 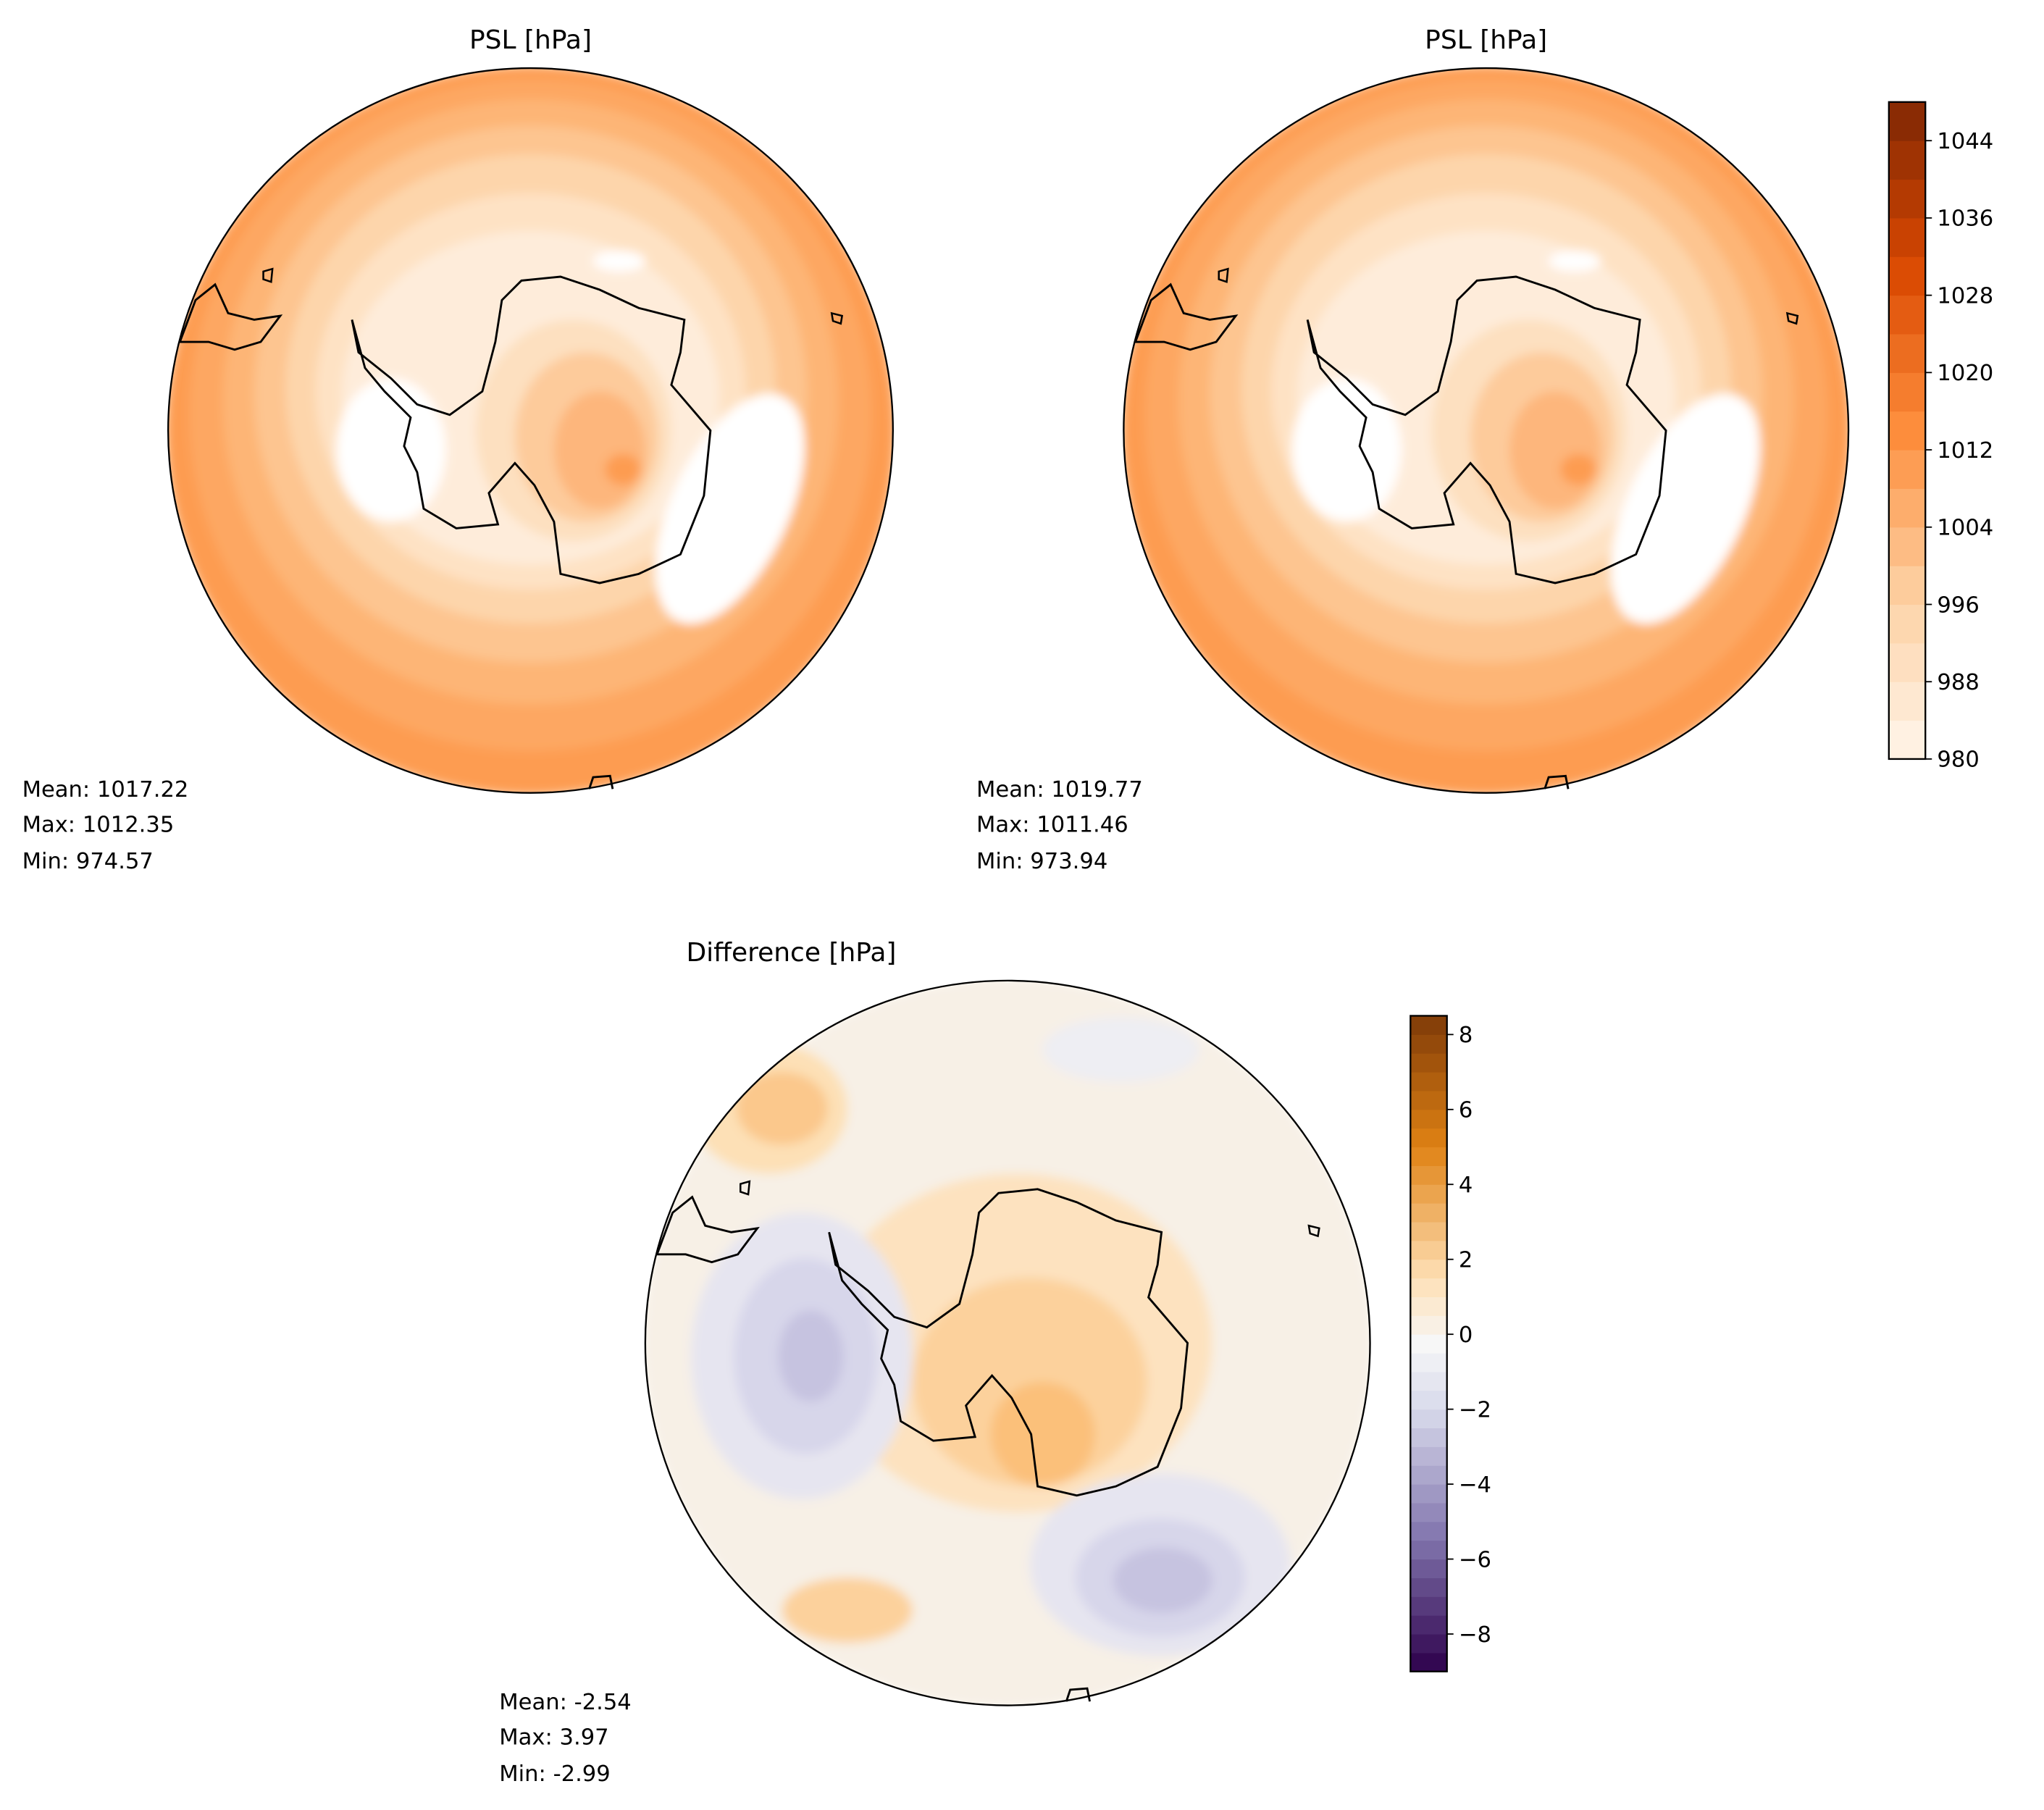 I want to click on colorbar-difference-tick-label: 0, so click(x=1466, y=1335).